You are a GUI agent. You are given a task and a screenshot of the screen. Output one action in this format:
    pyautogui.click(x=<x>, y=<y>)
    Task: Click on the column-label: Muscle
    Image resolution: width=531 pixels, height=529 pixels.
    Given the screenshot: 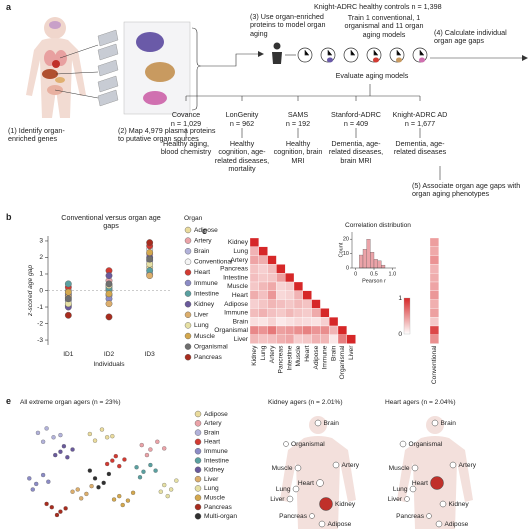 What is the action you would take?
    pyautogui.click(x=298, y=355)
    